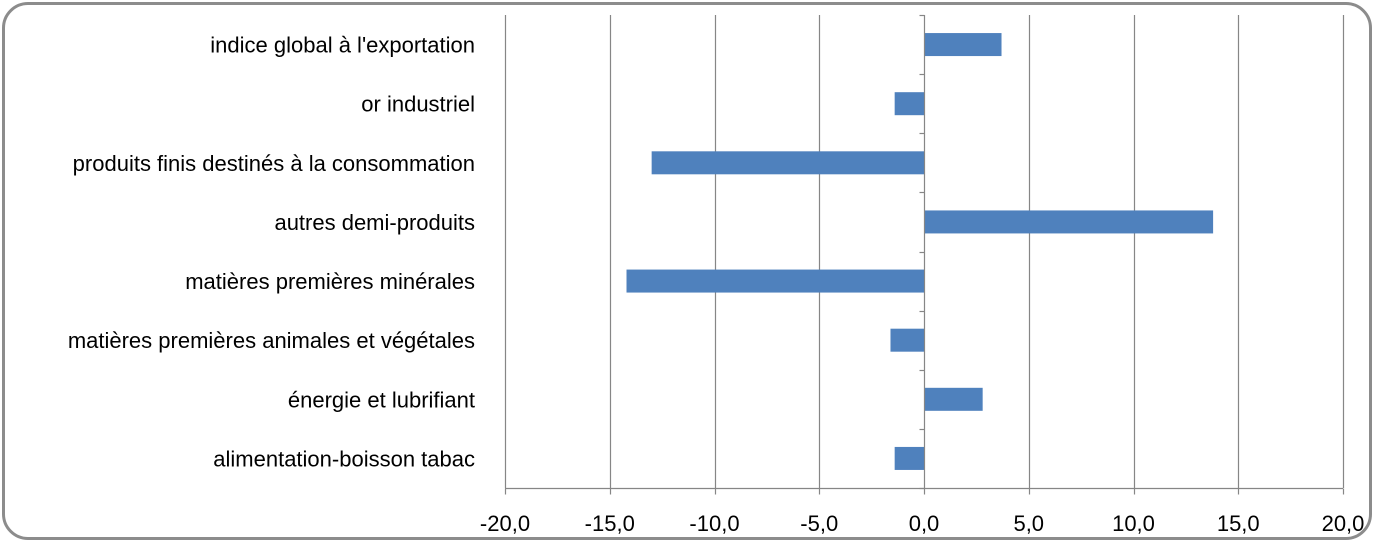 This screenshot has width=1378, height=546. Describe the element at coordinates (714, 523) in the screenshot. I see `x-tick-label-2: -10,0` at that location.